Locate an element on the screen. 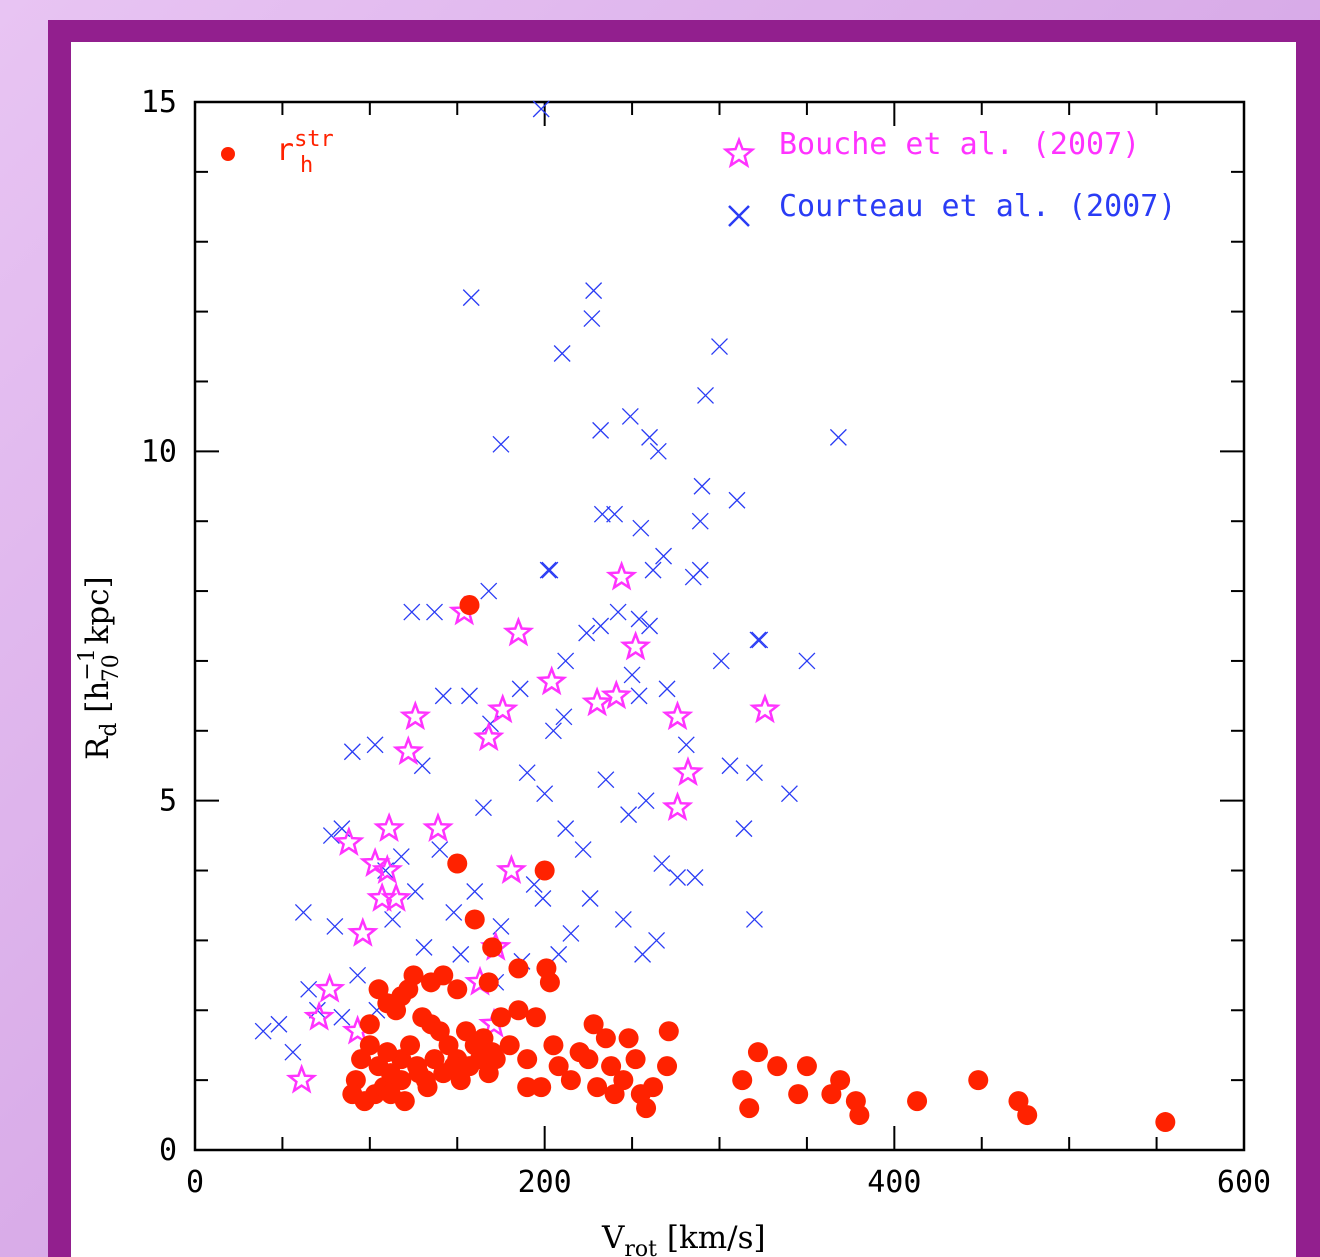  y-axis-label-main: R is located at coordinates (98, 747).